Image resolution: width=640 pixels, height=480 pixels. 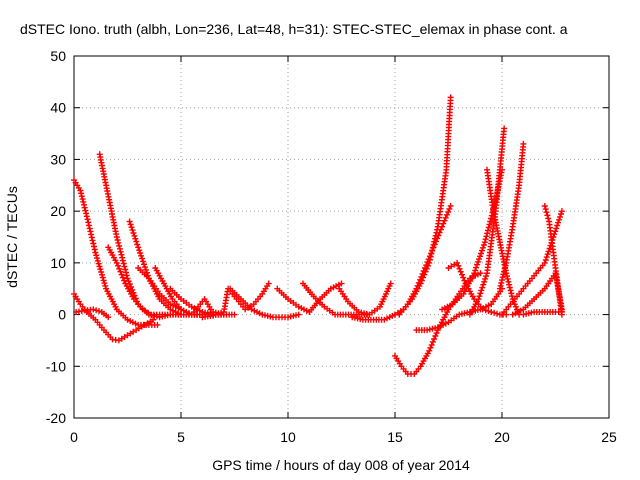 What do you see at coordinates (56, 418) in the screenshot?
I see `y-tick-label: -20` at bounding box center [56, 418].